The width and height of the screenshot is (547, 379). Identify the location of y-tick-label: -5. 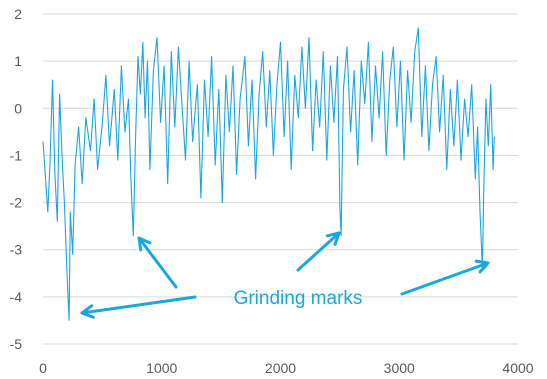
(16, 344).